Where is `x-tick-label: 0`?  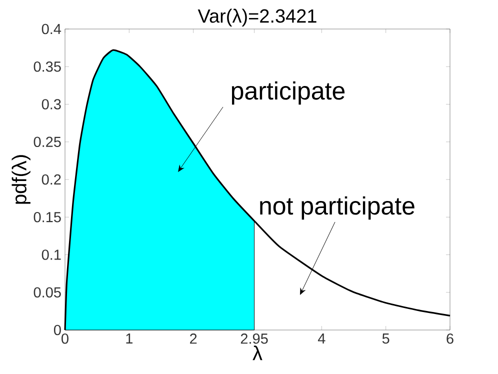
x-tick-label: 0 is located at coordinates (65, 339).